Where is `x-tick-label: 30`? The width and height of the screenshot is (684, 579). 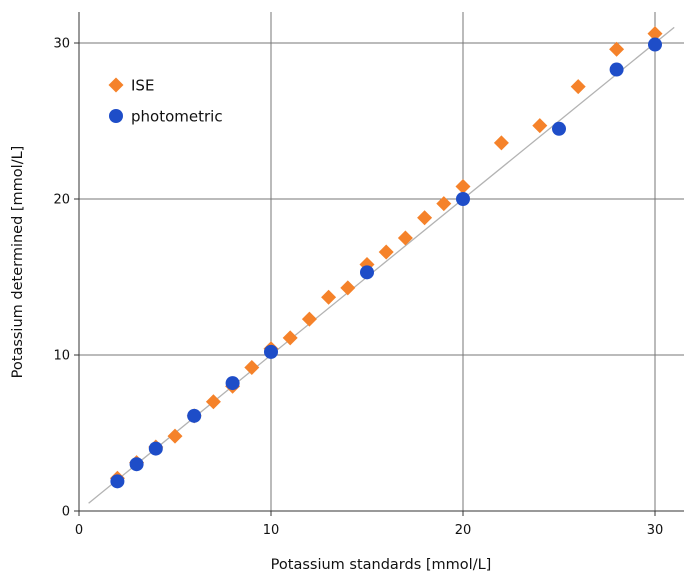
x-tick-label: 30 is located at coordinates (655, 530).